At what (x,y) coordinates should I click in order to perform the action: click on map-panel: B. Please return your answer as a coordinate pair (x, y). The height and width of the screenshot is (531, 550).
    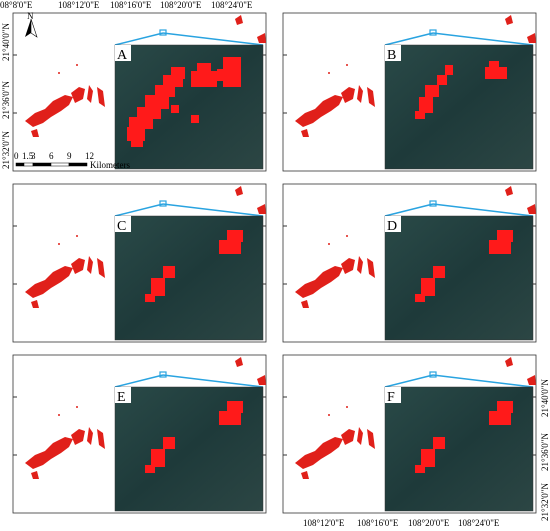
    Looking at the image, I should click on (409, 92).